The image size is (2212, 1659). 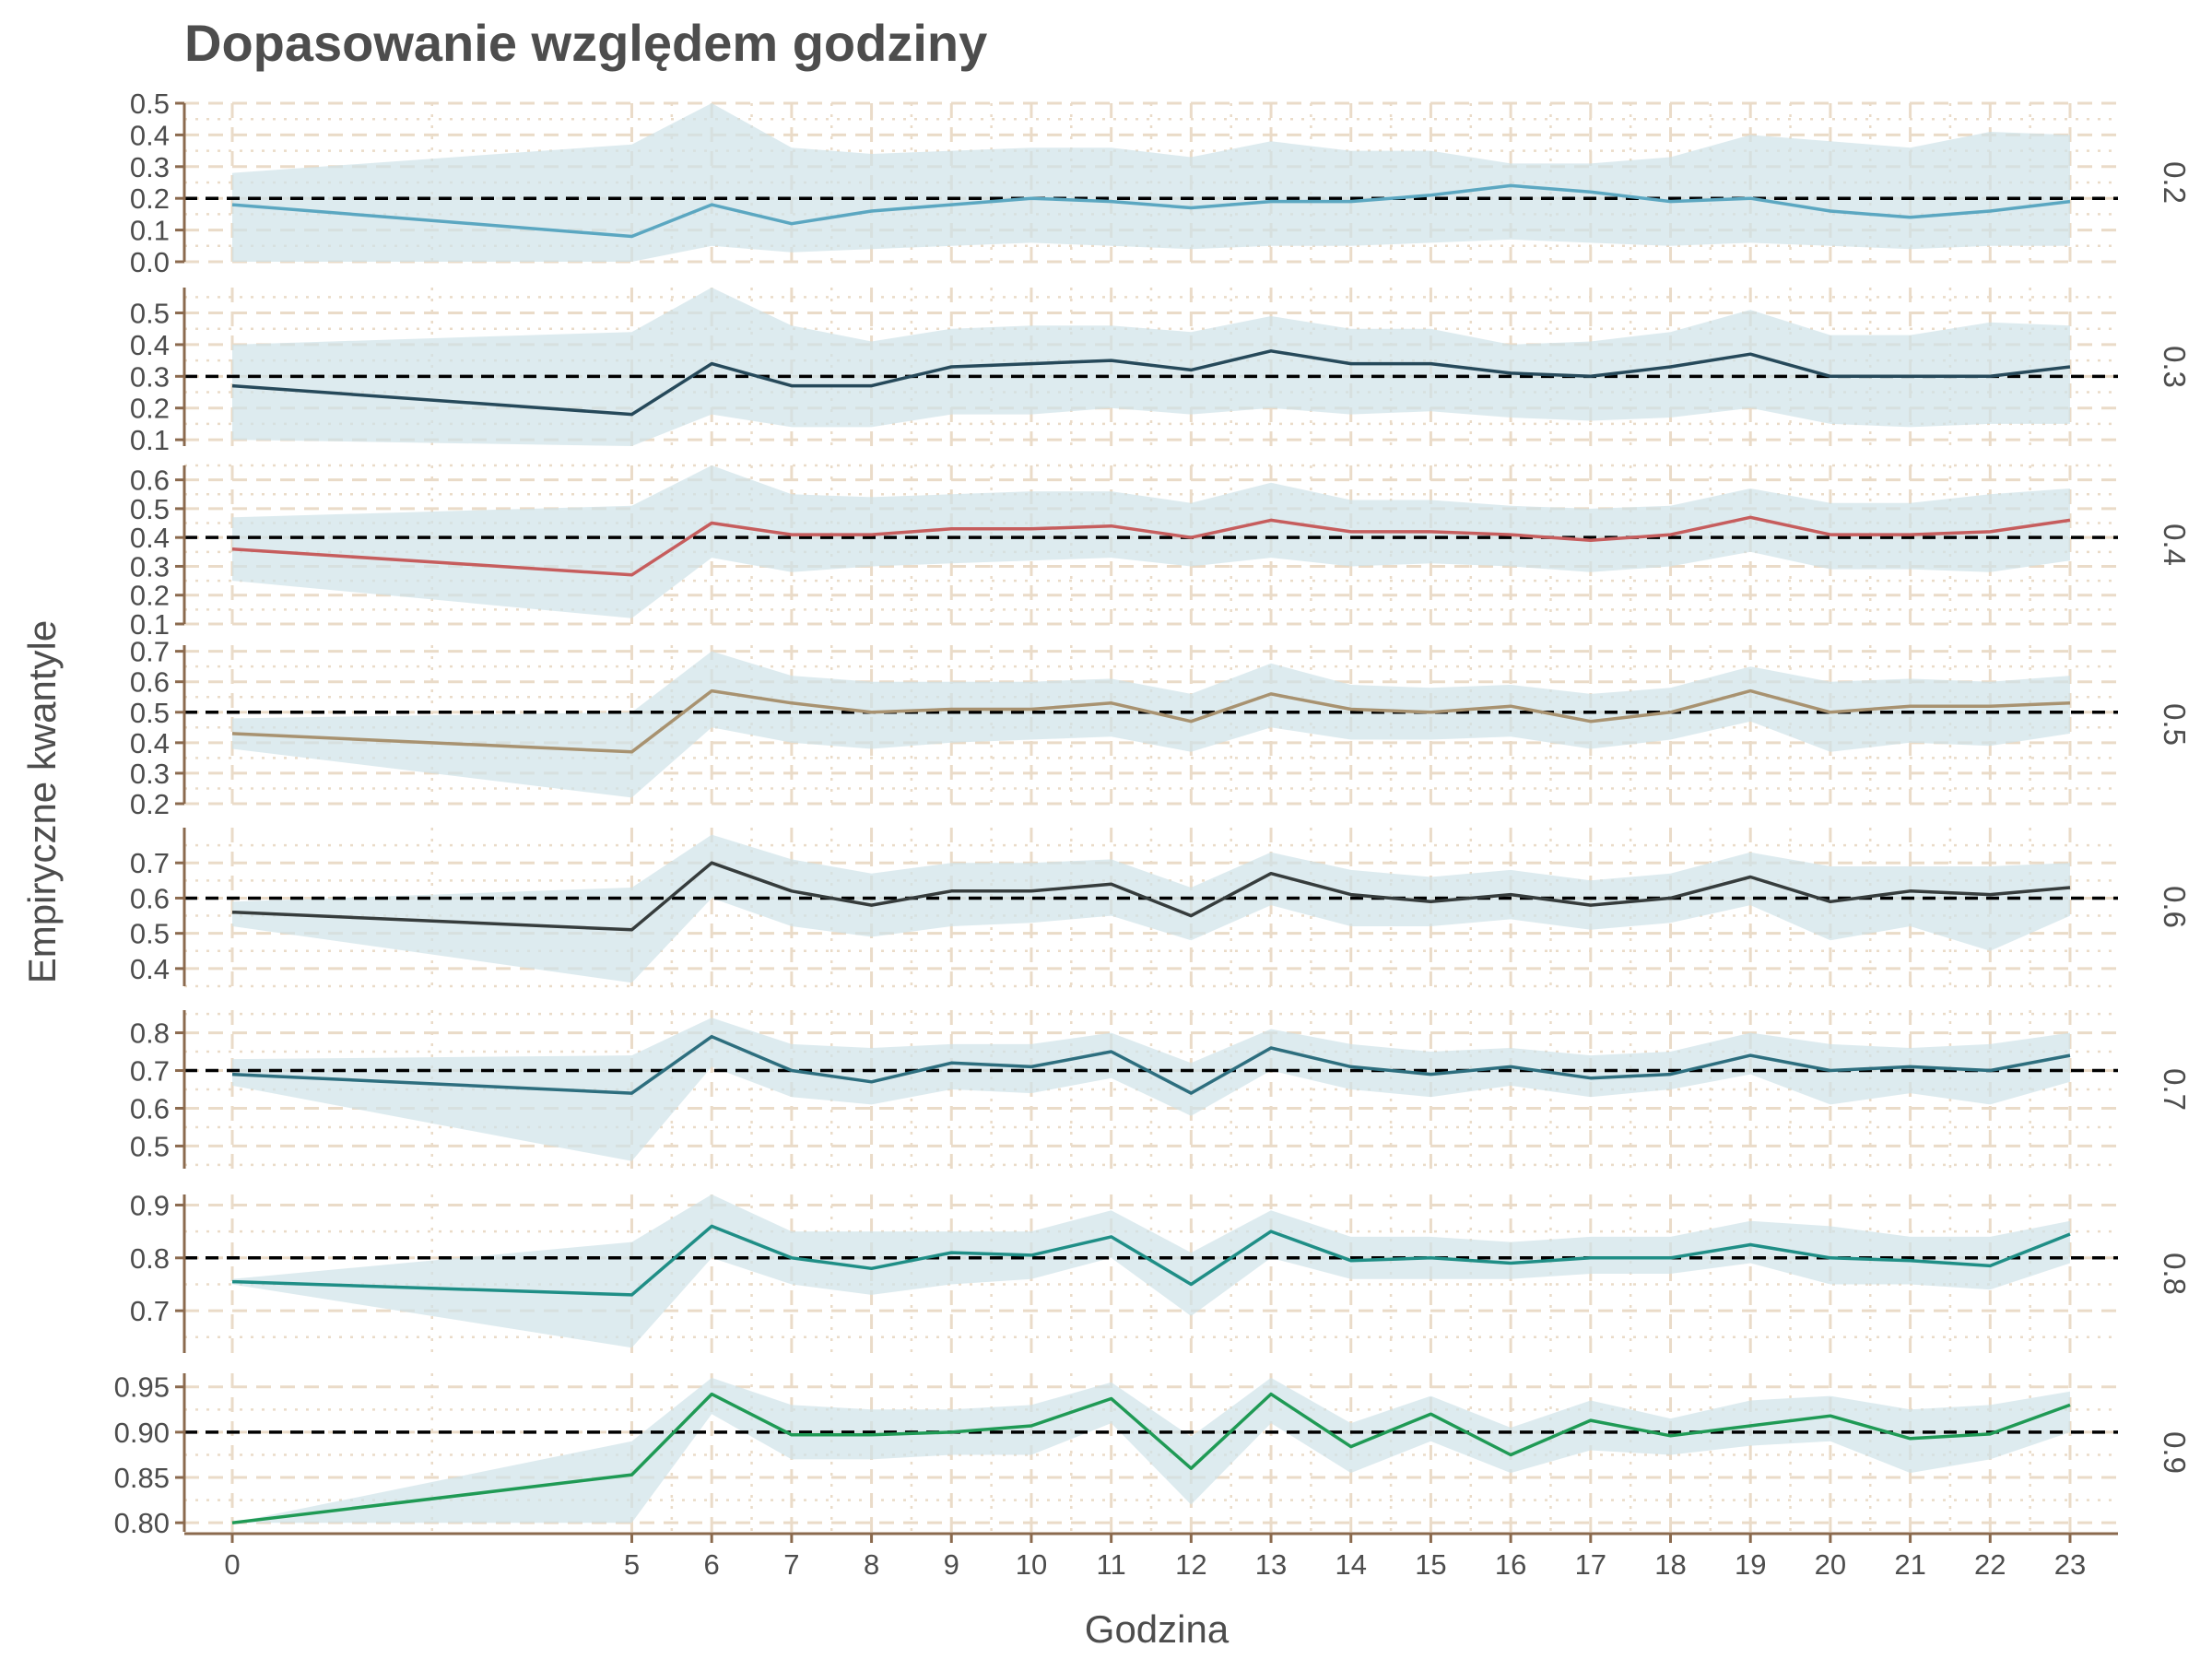 I want to click on y-tick-label: 0.85, so click(x=142, y=1478).